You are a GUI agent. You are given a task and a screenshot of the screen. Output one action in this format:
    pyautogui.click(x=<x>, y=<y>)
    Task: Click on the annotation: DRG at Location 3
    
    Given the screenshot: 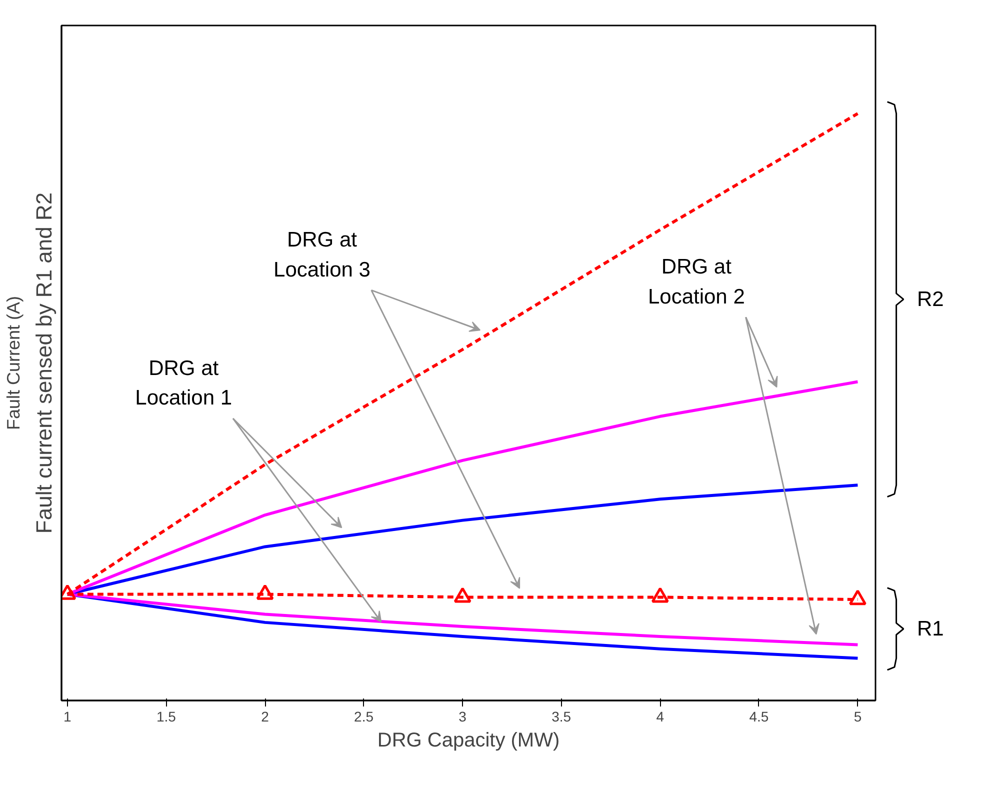 What is the action you would take?
    pyautogui.click(x=322, y=255)
    